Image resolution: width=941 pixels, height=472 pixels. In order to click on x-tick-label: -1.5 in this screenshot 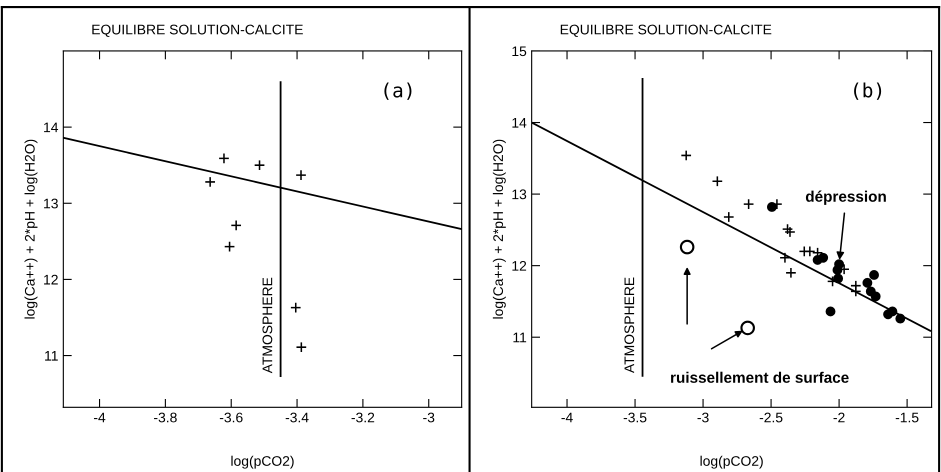, I will do `click(907, 417)`.